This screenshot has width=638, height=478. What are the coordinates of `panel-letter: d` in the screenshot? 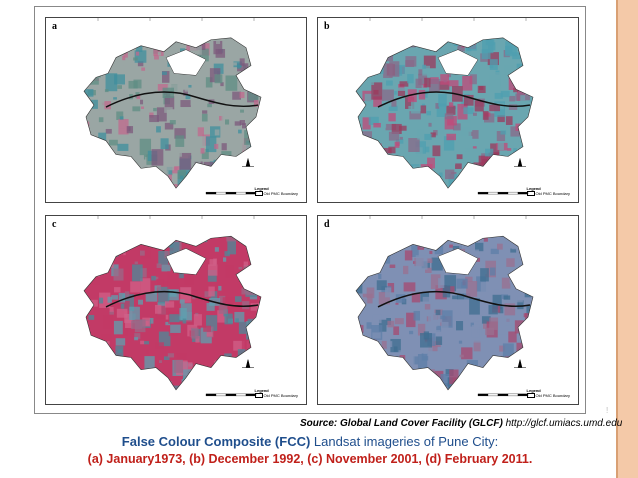 It's located at (327, 224).